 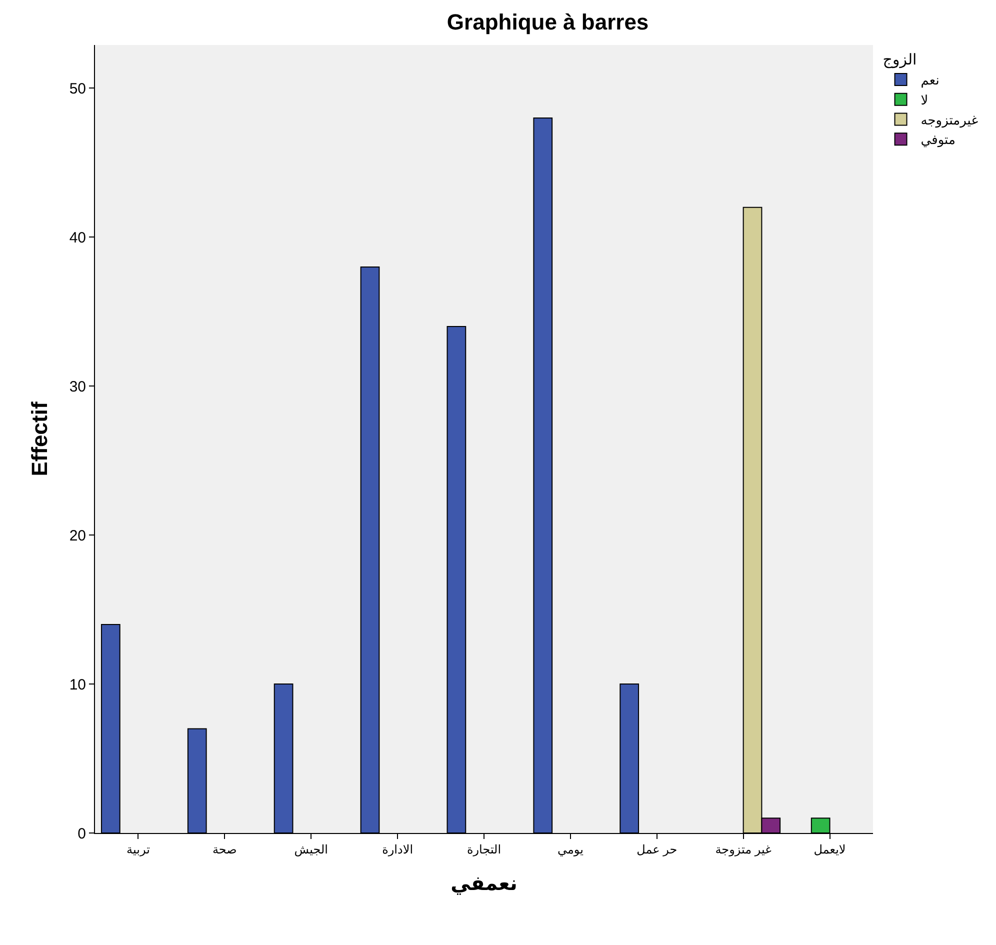 What do you see at coordinates (77, 237) in the screenshot?
I see `y-tick-label: 40` at bounding box center [77, 237].